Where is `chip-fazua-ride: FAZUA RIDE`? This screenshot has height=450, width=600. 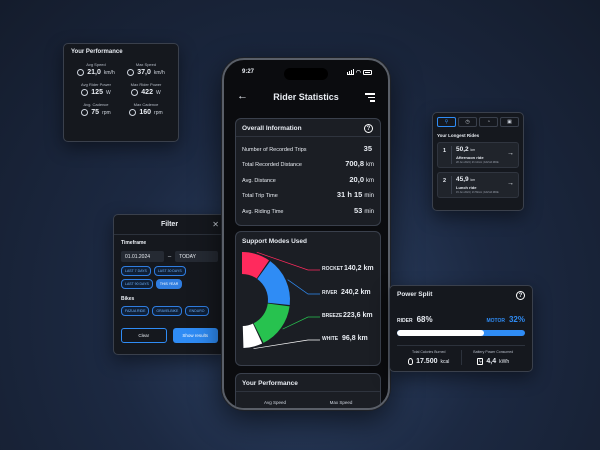
chip-fazua-ride: FAZUA RIDE is located at coordinates (135, 311).